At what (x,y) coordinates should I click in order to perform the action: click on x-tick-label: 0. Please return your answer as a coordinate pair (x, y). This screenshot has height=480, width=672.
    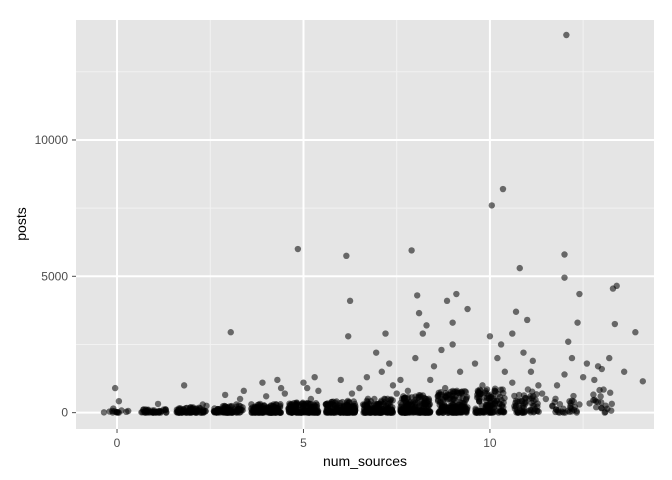
    Looking at the image, I should click on (117, 443).